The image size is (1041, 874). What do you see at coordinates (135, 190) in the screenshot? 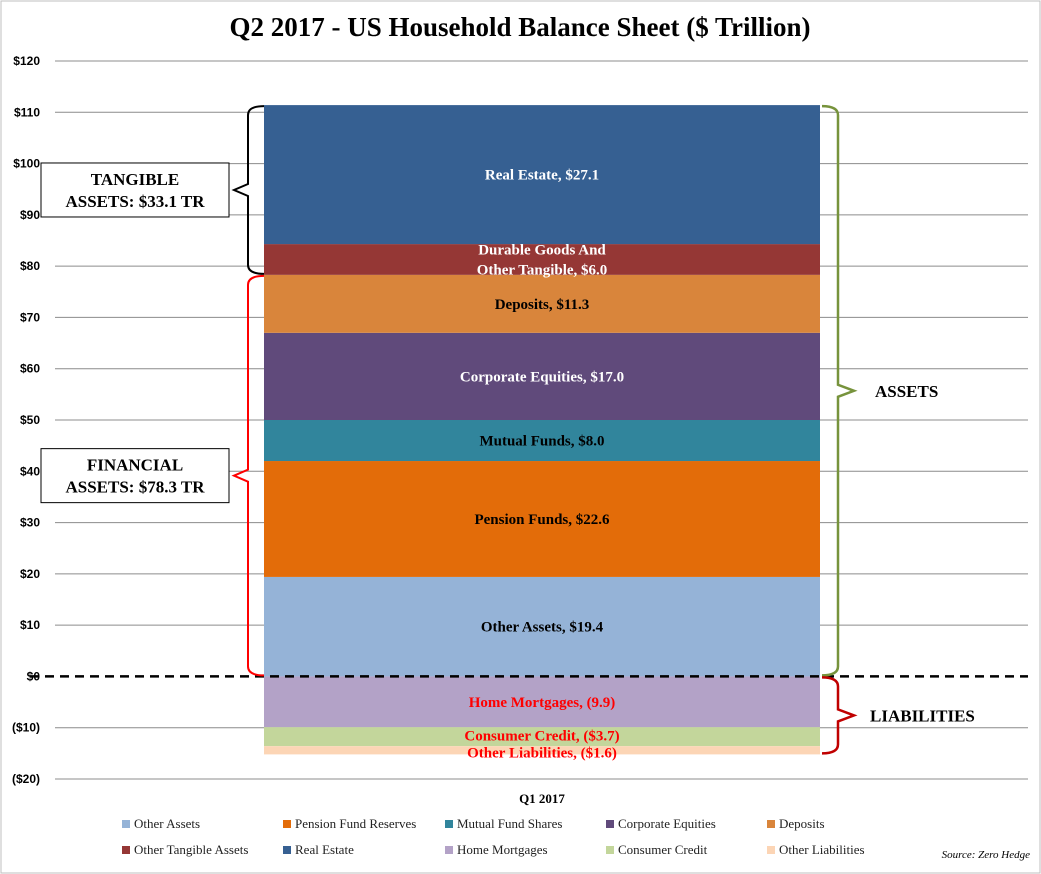
I see `tangible-label-box` at bounding box center [135, 190].